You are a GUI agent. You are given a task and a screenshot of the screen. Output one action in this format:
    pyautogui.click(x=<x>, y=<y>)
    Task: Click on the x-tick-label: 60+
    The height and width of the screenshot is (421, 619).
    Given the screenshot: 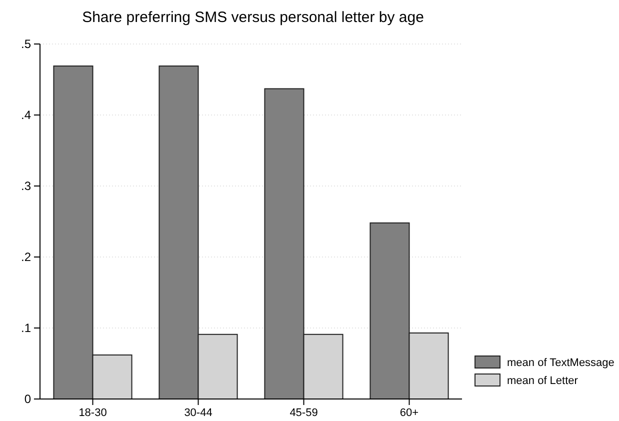 What is the action you would take?
    pyautogui.click(x=409, y=412)
    